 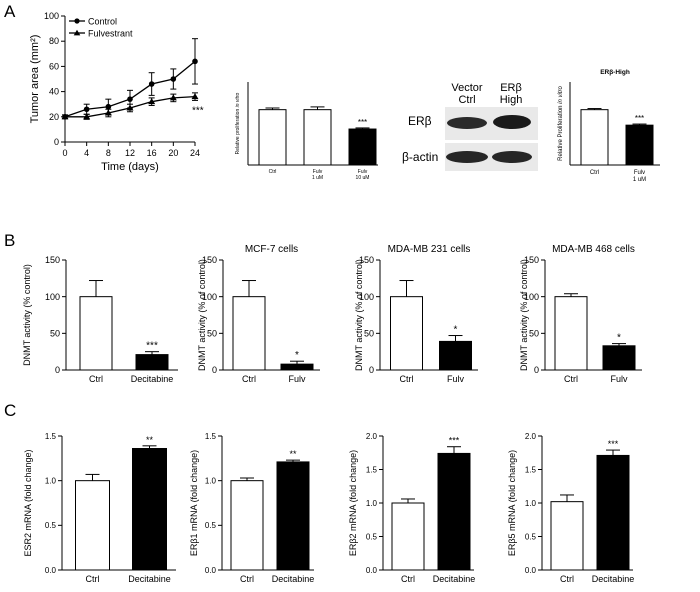 What do you see at coordinates (108, 153) in the screenshot?
I see `x-tick-label: 8` at bounding box center [108, 153].